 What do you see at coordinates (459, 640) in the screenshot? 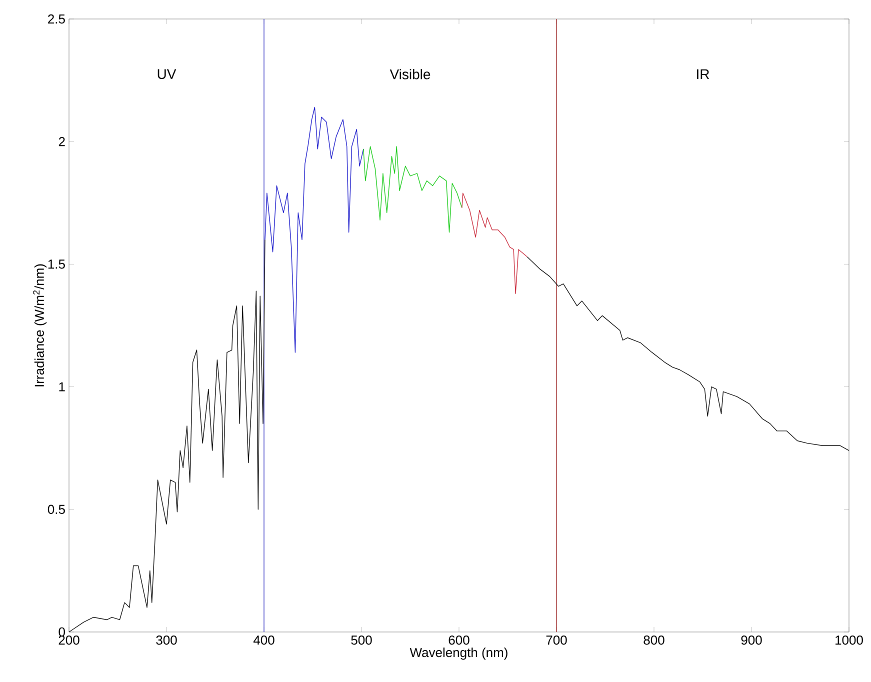
I see `x-tick-label: 600` at bounding box center [459, 640].